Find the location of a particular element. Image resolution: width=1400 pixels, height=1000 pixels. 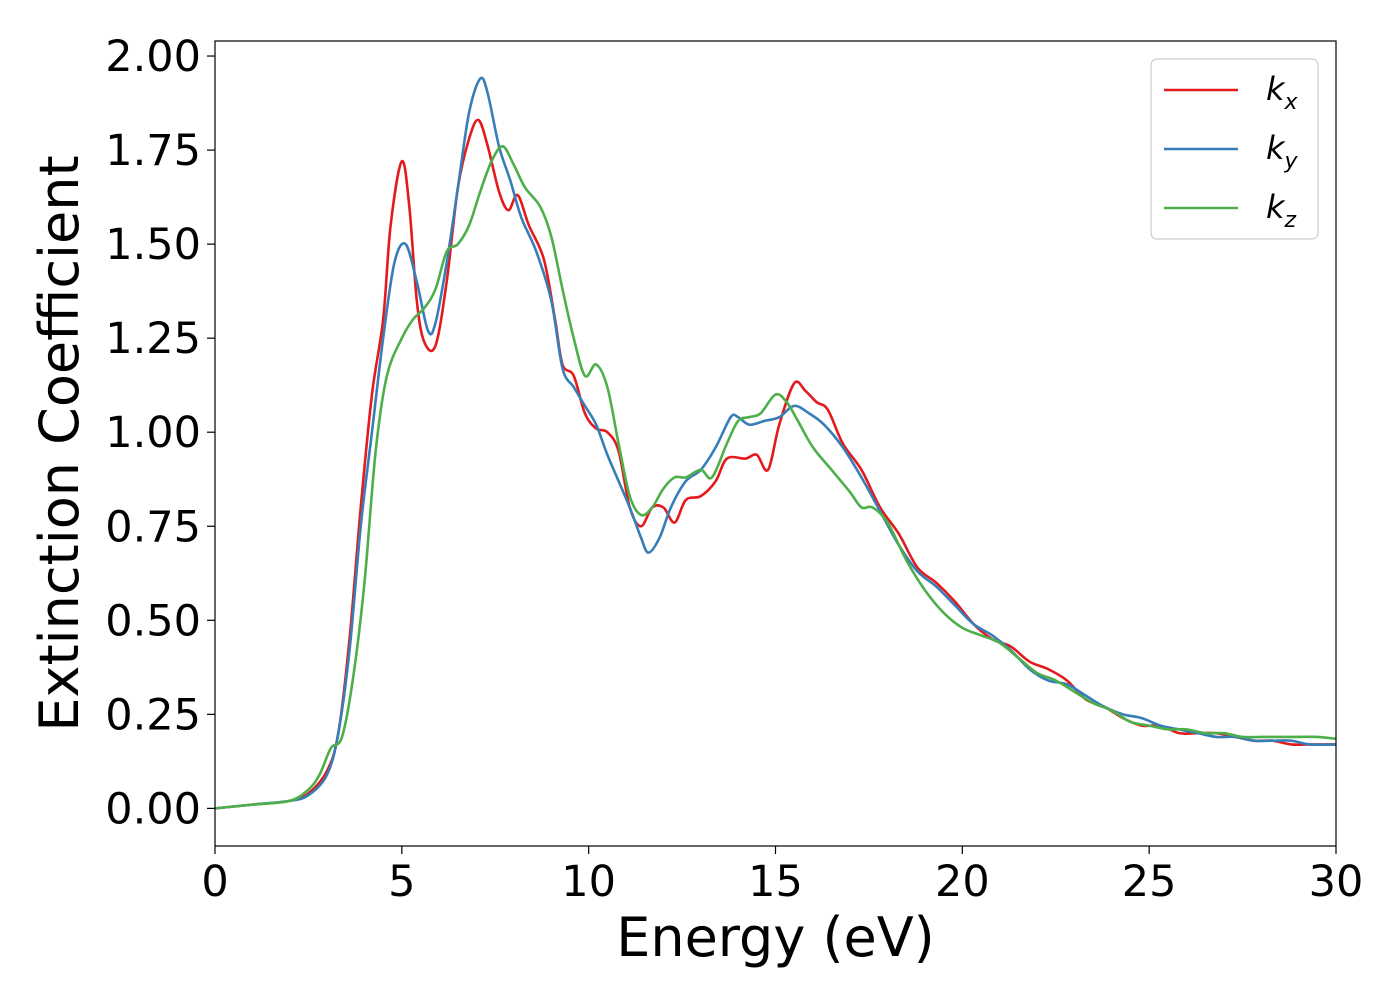

y-tick-label: 2.00 is located at coordinates (153, 57).